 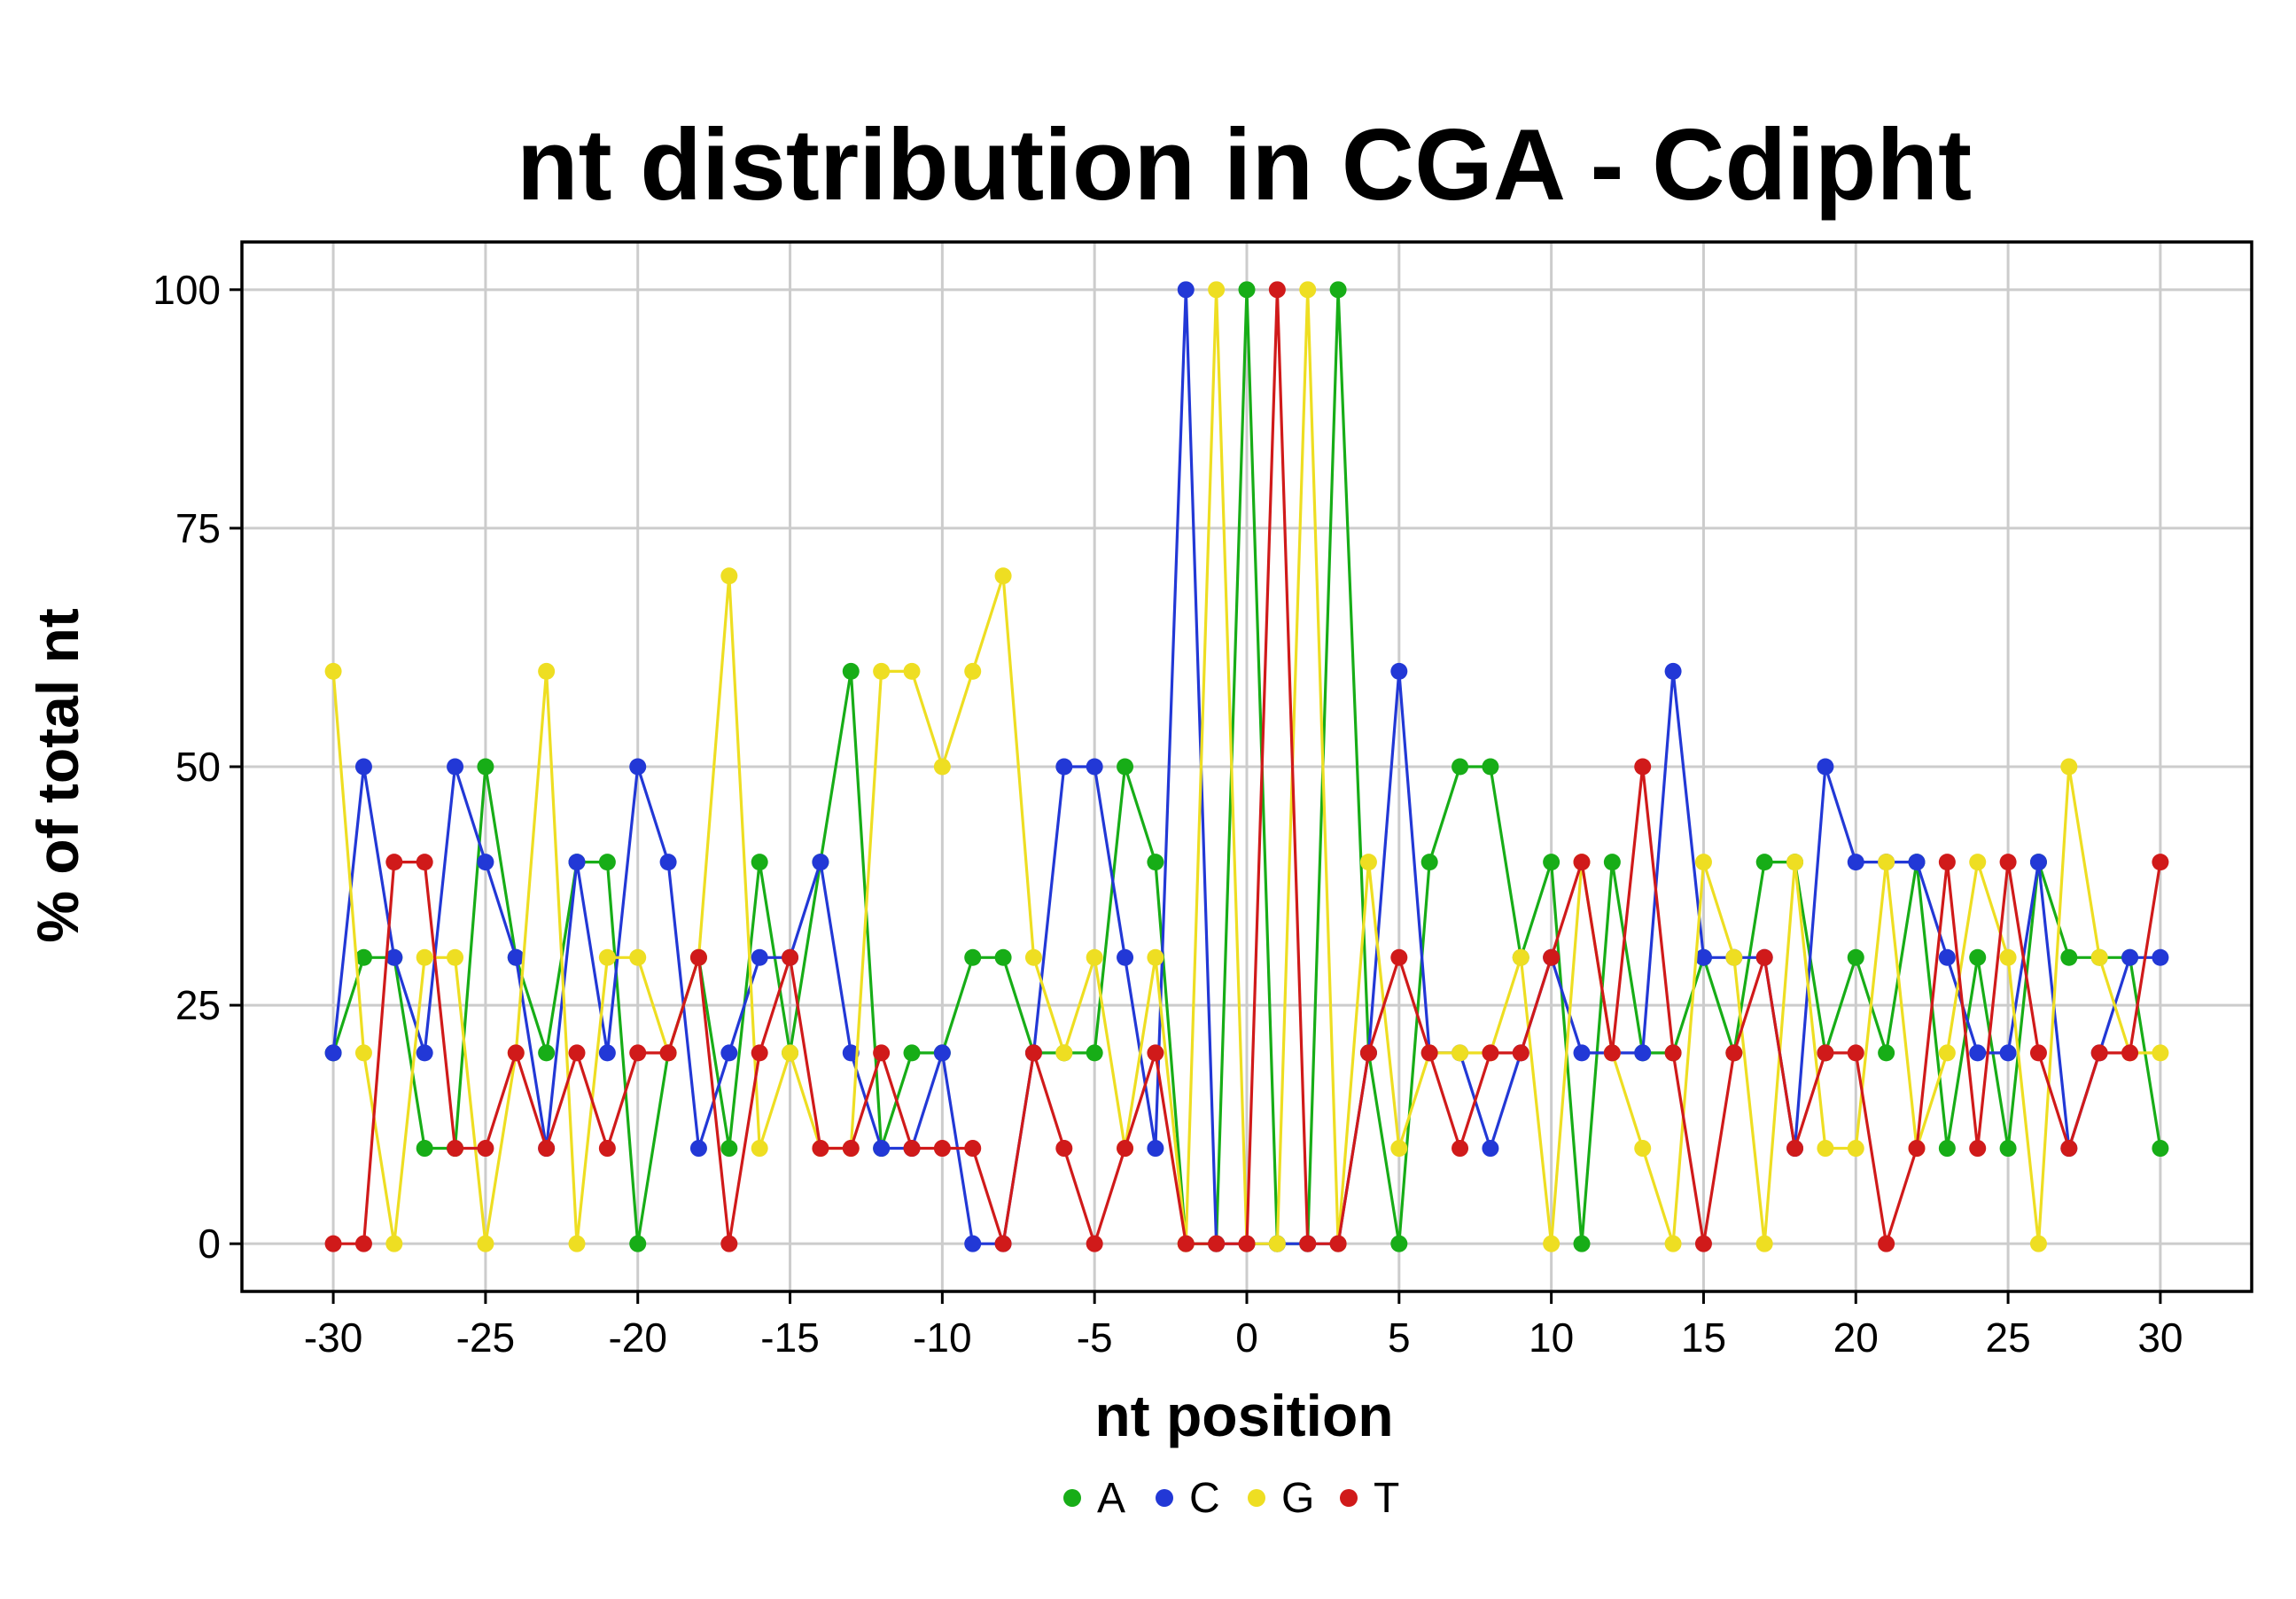 I want to click on y-axis-title: % of total nt, so click(x=57, y=775).